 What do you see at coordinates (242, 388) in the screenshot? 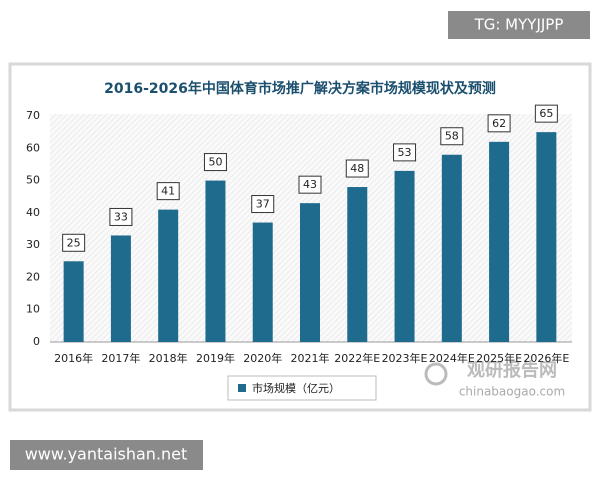
I see `legend-swatch` at bounding box center [242, 388].